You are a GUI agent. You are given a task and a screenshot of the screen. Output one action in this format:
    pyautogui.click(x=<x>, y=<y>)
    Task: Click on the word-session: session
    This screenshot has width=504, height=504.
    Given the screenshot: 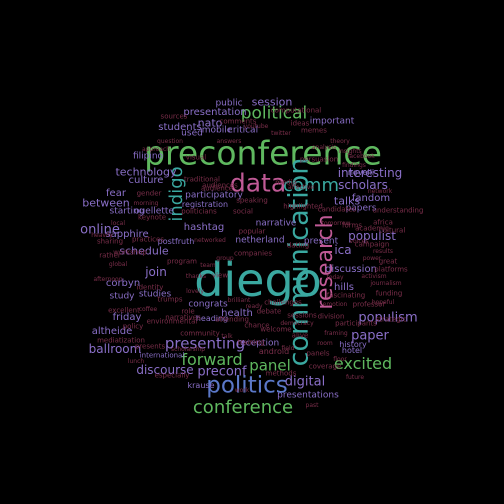 What is the action you would take?
    pyautogui.click(x=272, y=102)
    